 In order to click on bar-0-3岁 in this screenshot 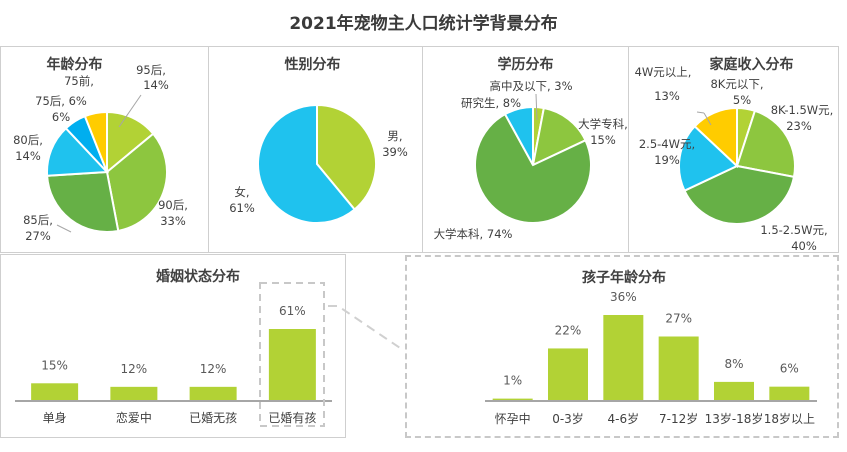, I will do `click(568, 374)`.